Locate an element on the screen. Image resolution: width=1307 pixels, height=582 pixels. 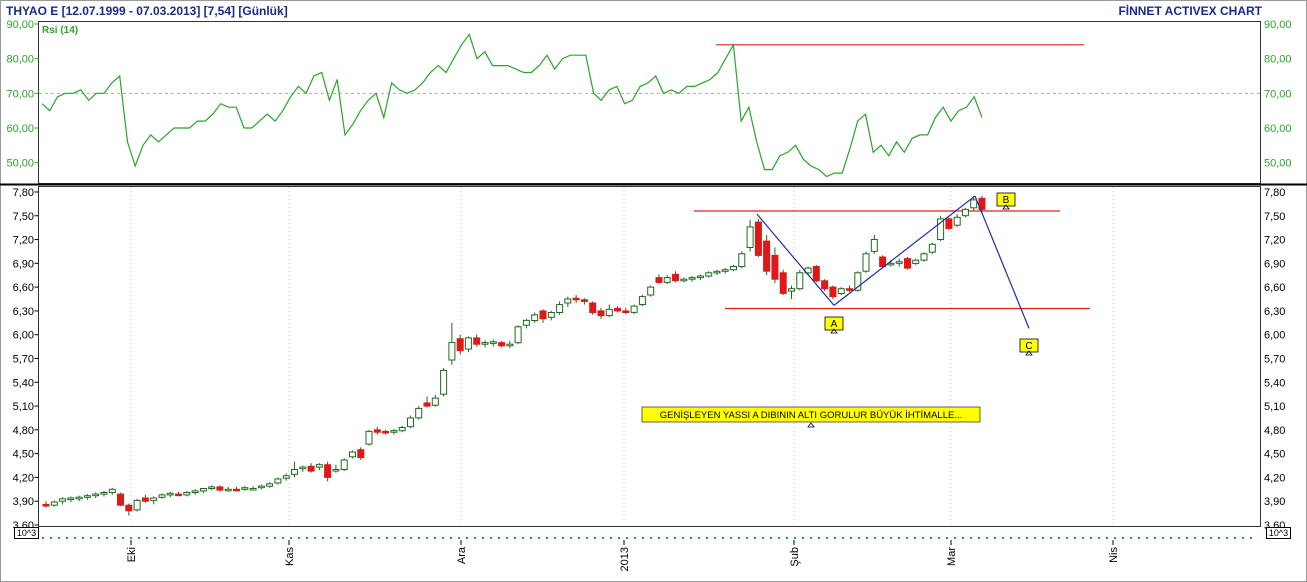
svg-text: 10^3 is located at coordinates (26, 533).